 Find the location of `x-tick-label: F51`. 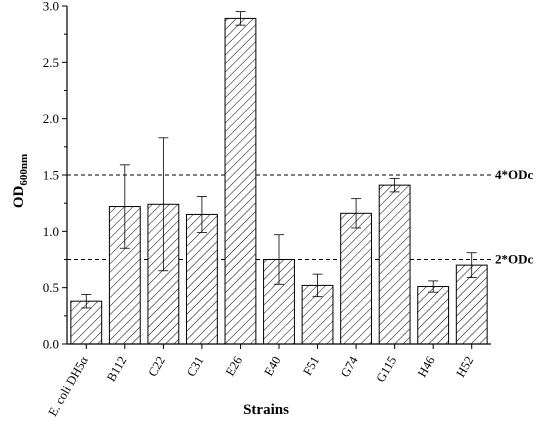

x-tick-label: F51 is located at coordinates (311, 366).